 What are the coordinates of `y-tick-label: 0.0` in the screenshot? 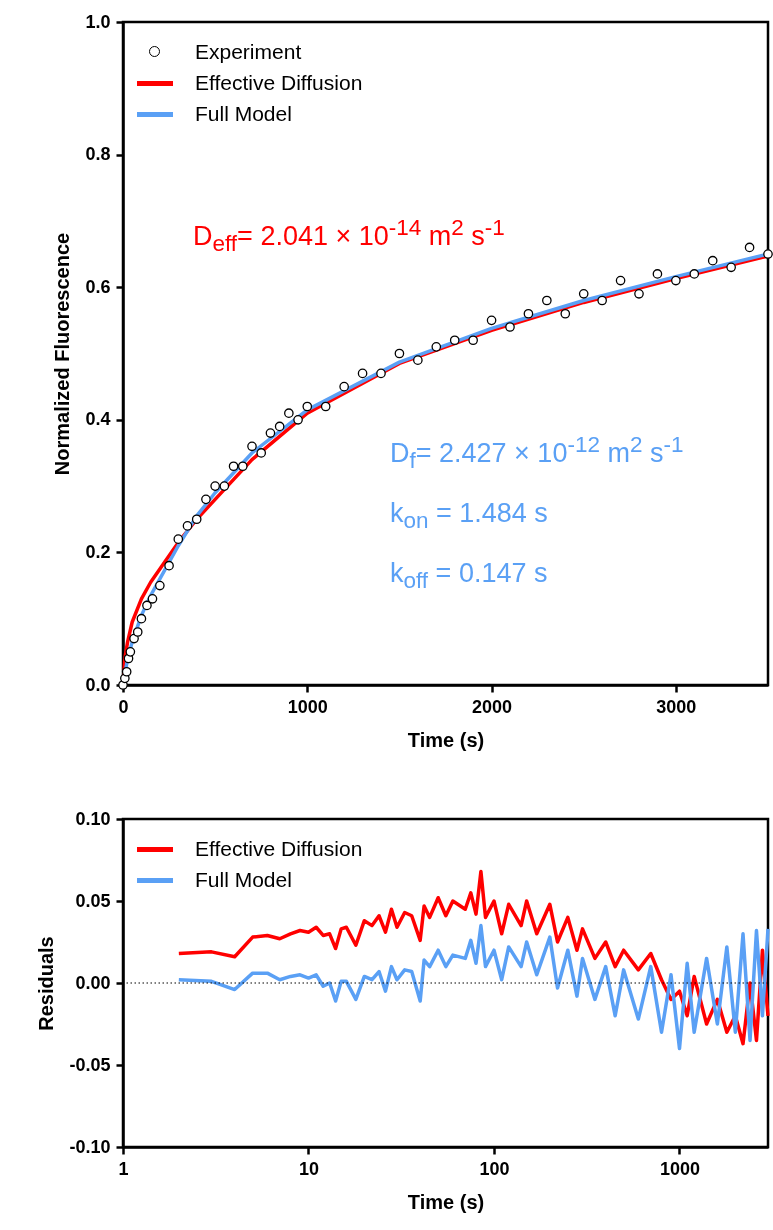 It's located at (98, 684).